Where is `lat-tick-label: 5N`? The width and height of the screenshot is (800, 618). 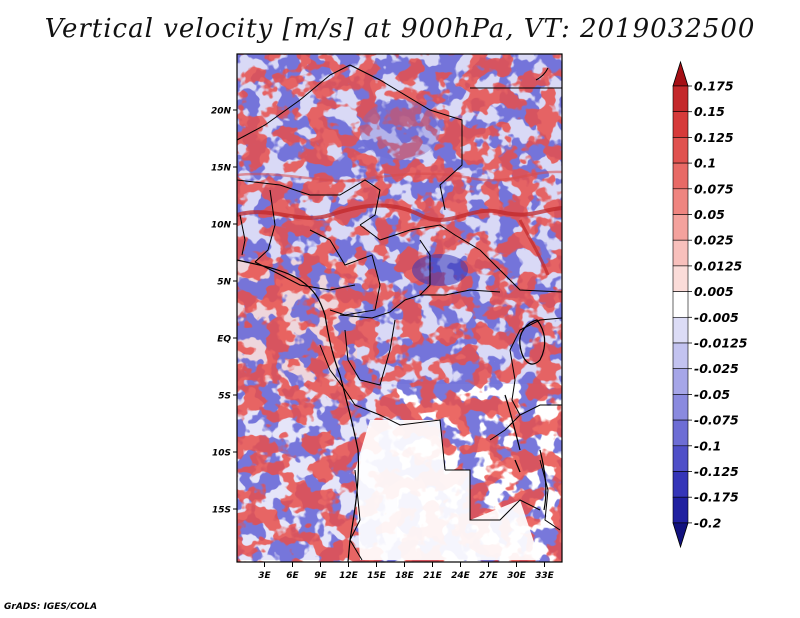
lat-tick-label: 5N is located at coordinates (224, 283).